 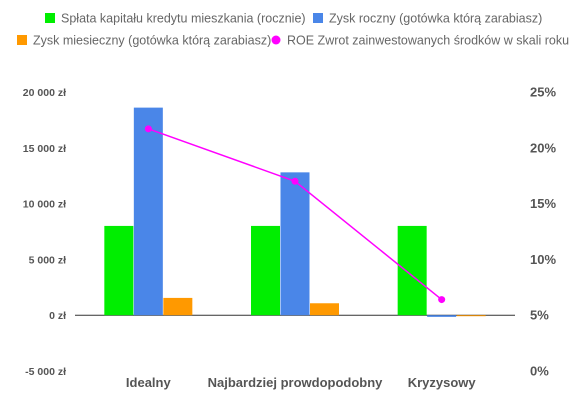 What do you see at coordinates (442, 382) in the screenshot?
I see `category-label-kryzysowy: Kryzysowy` at bounding box center [442, 382].